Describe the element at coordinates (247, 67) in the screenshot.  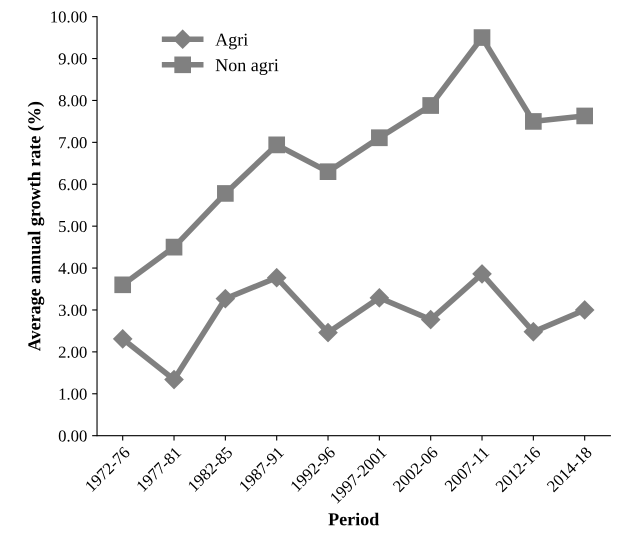
I see `legend-label: Non agri` at that location.